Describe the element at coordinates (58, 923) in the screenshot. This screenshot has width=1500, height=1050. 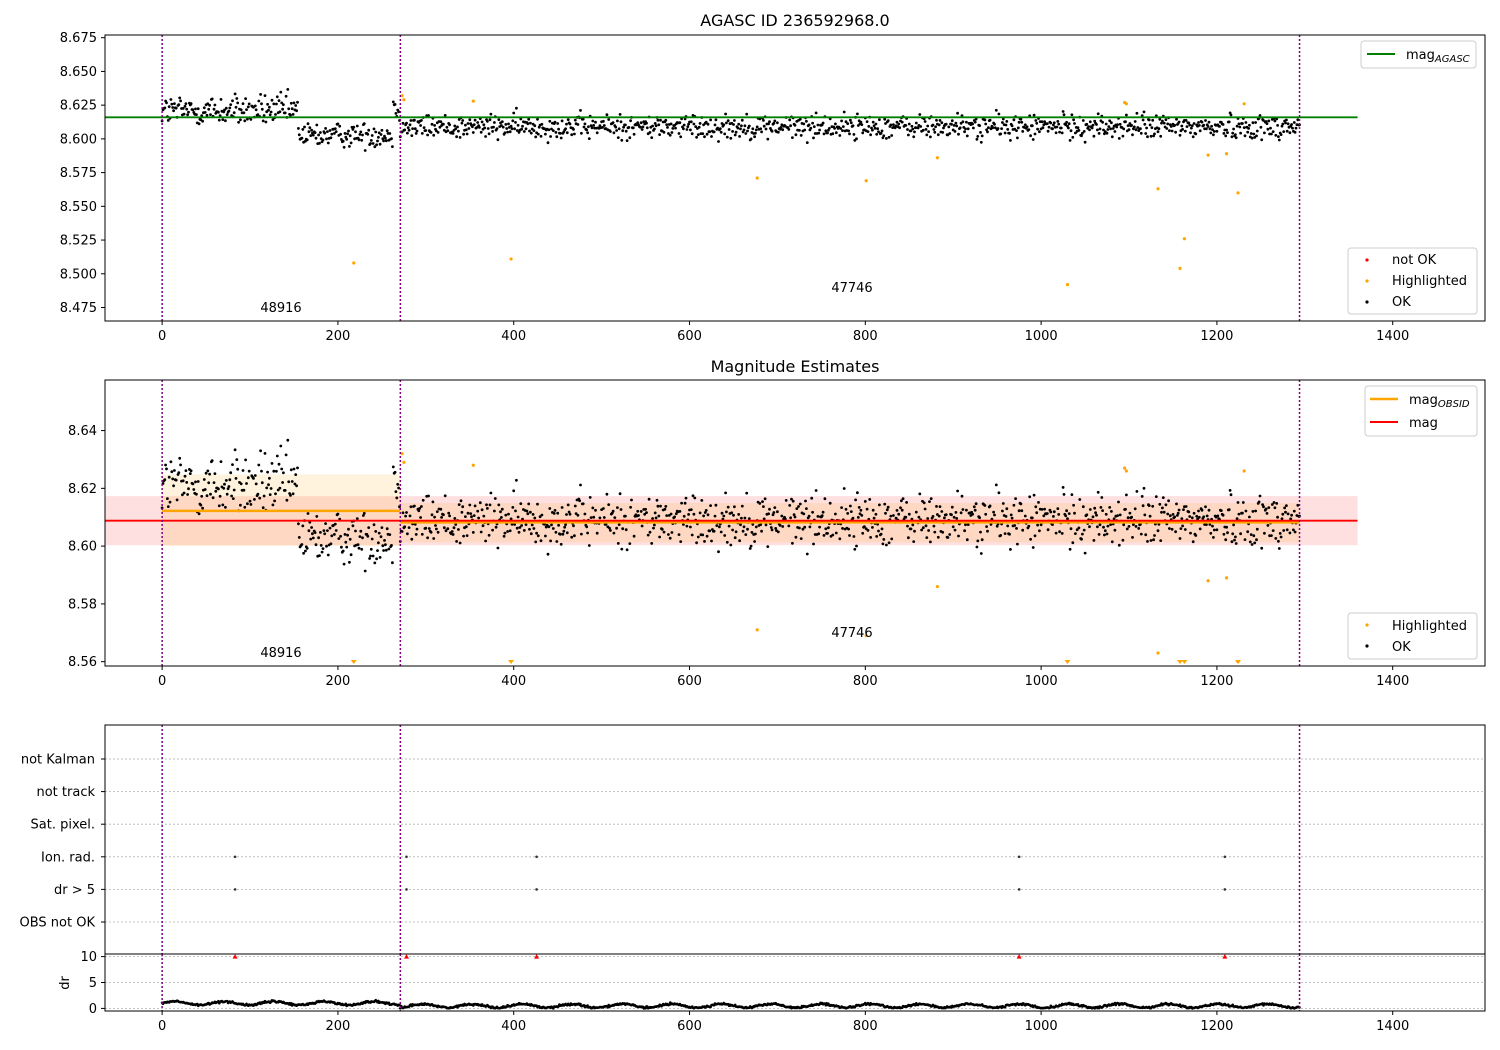
I see `flag-label: OBS not OK` at that location.